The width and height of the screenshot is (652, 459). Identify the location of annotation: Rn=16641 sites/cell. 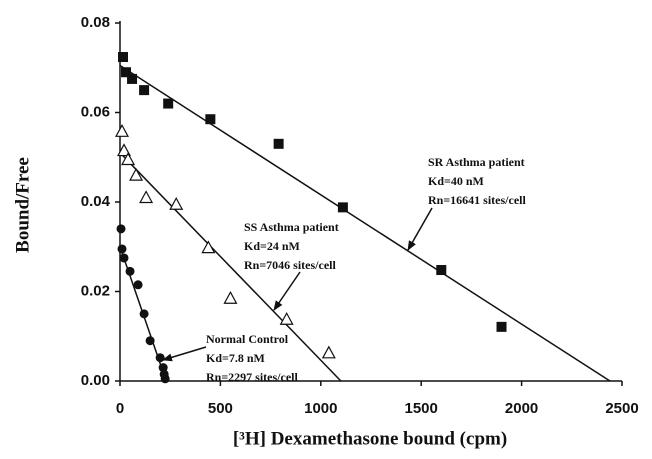
(477, 200).